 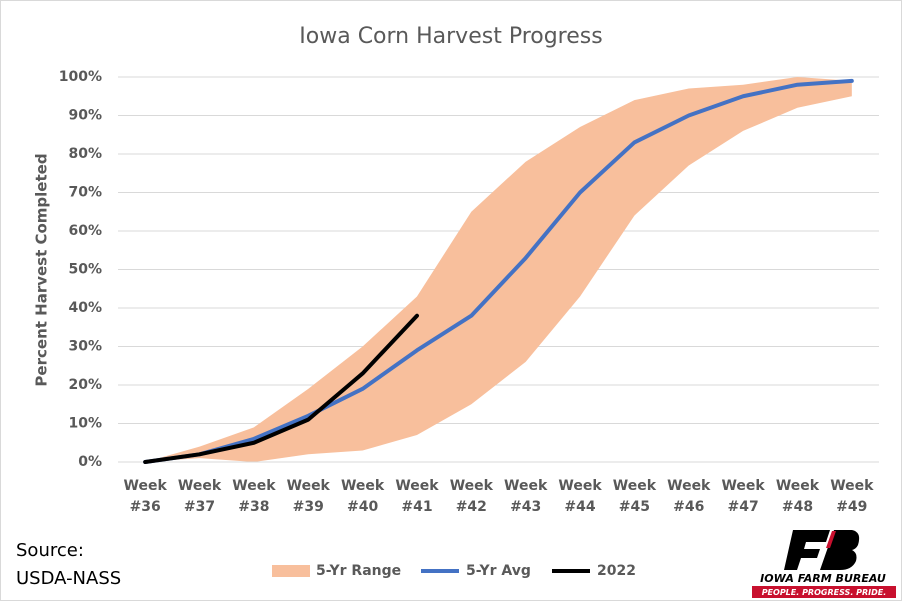 What do you see at coordinates (580, 496) in the screenshot?
I see `x-tick-label: Week #44` at bounding box center [580, 496].